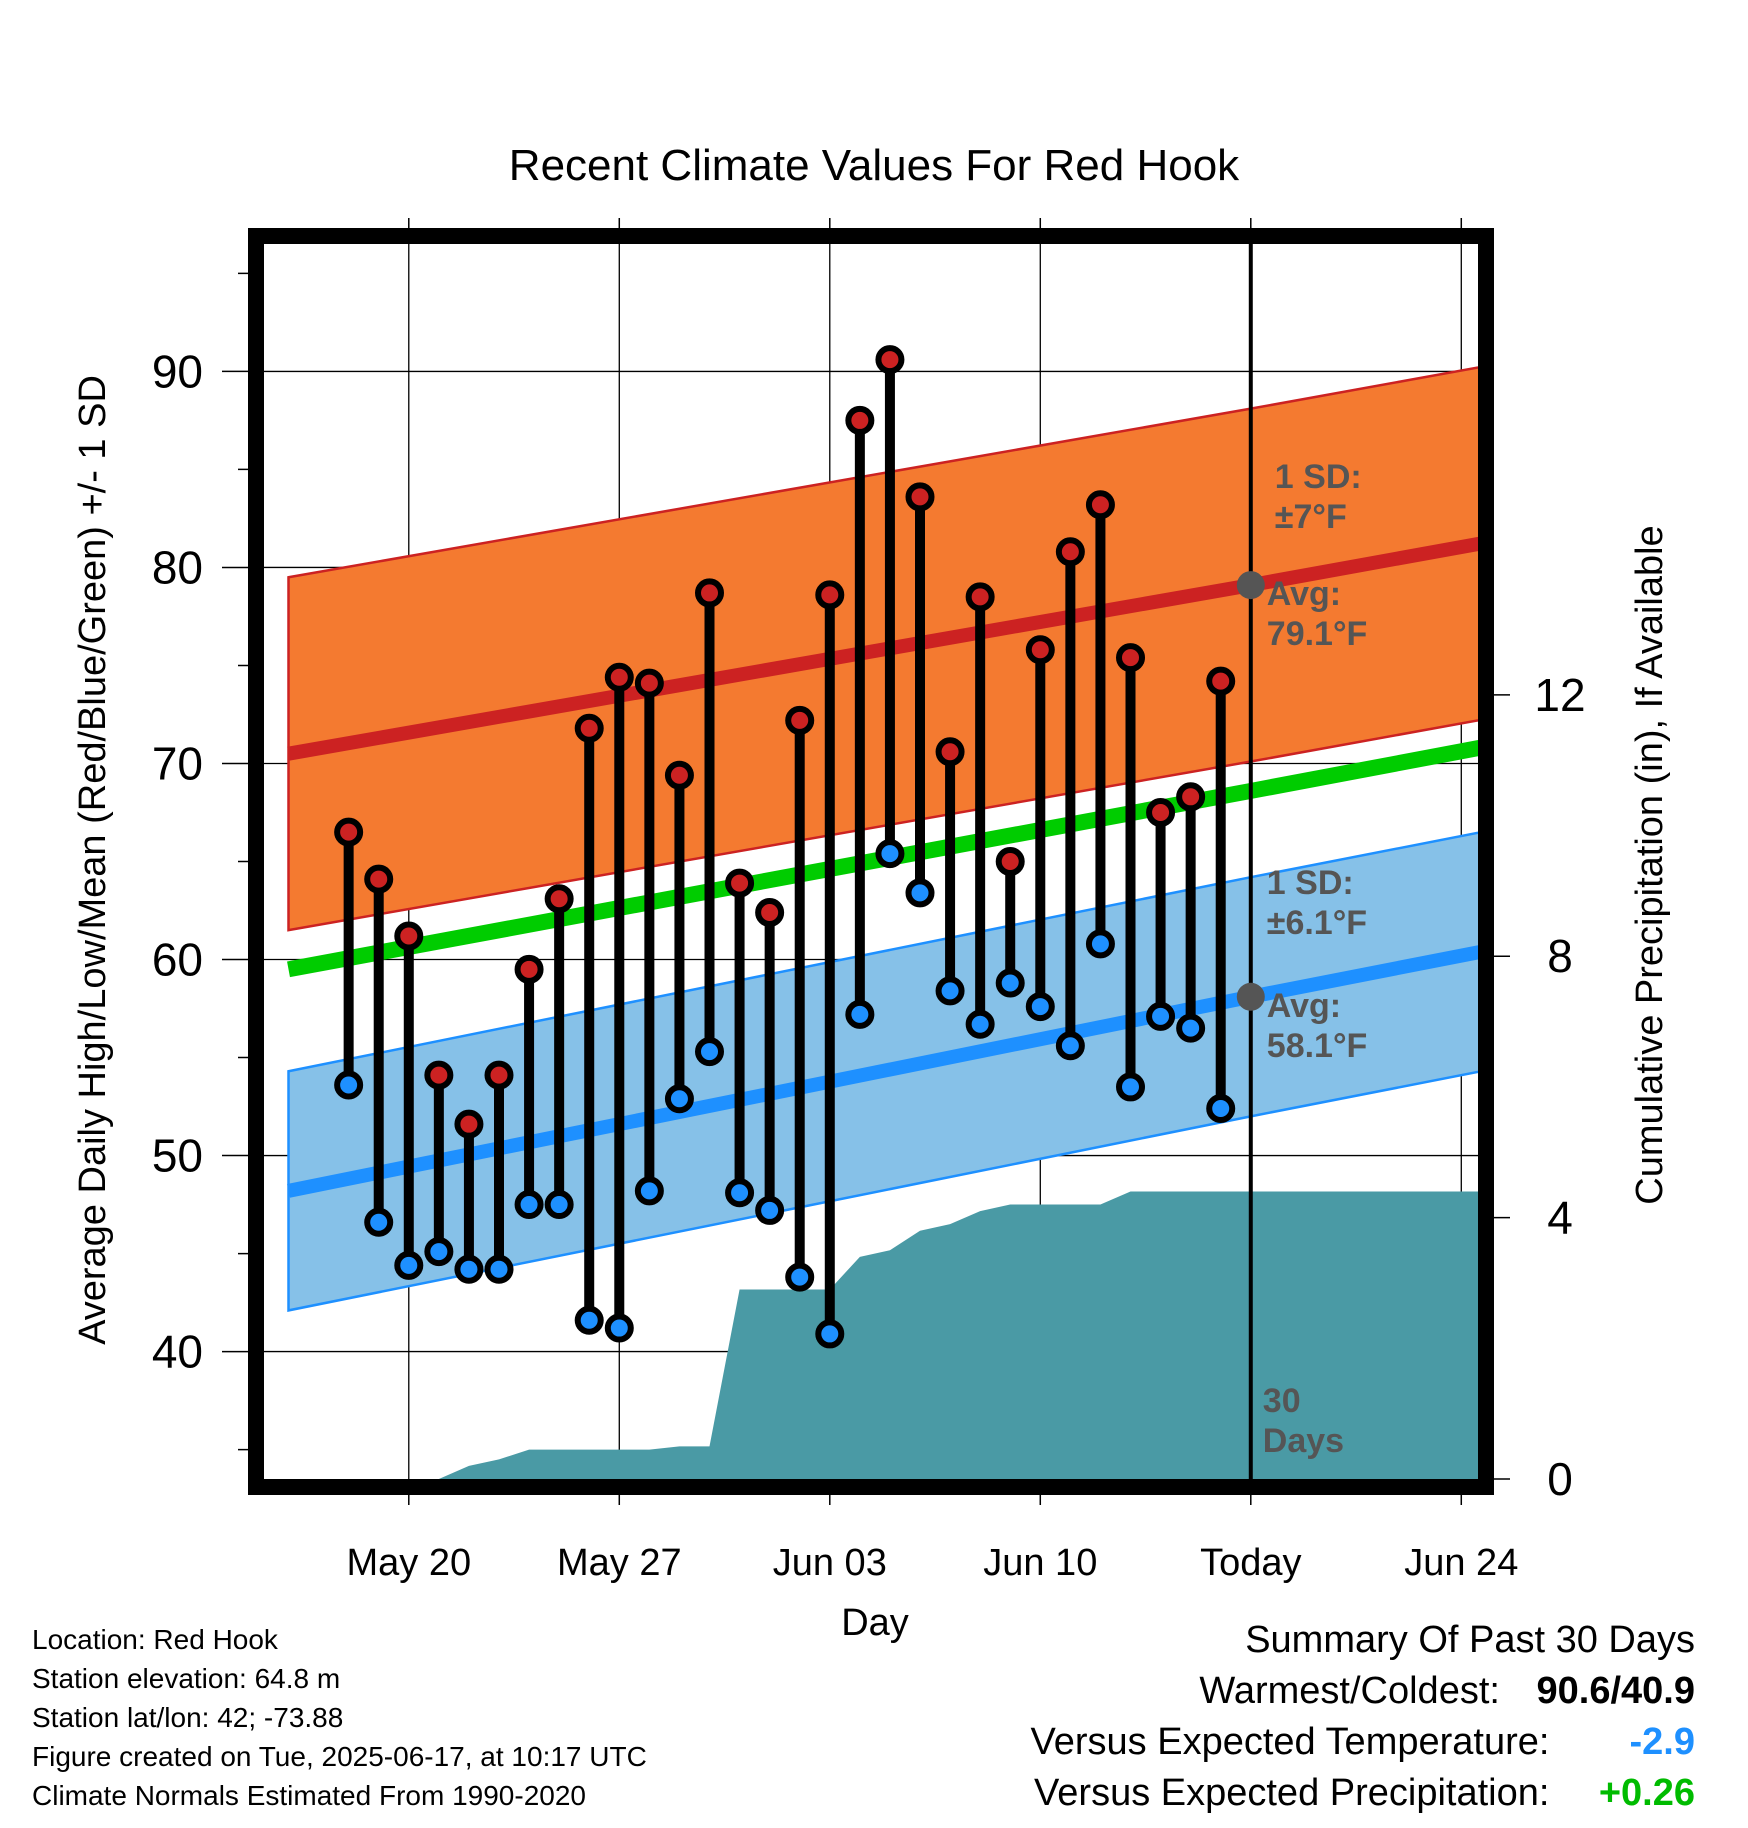 This screenshot has height=1828, width=1748. What do you see at coordinates (1461, 1563) in the screenshot?
I see `x-tick-label: Jun 24` at bounding box center [1461, 1563].